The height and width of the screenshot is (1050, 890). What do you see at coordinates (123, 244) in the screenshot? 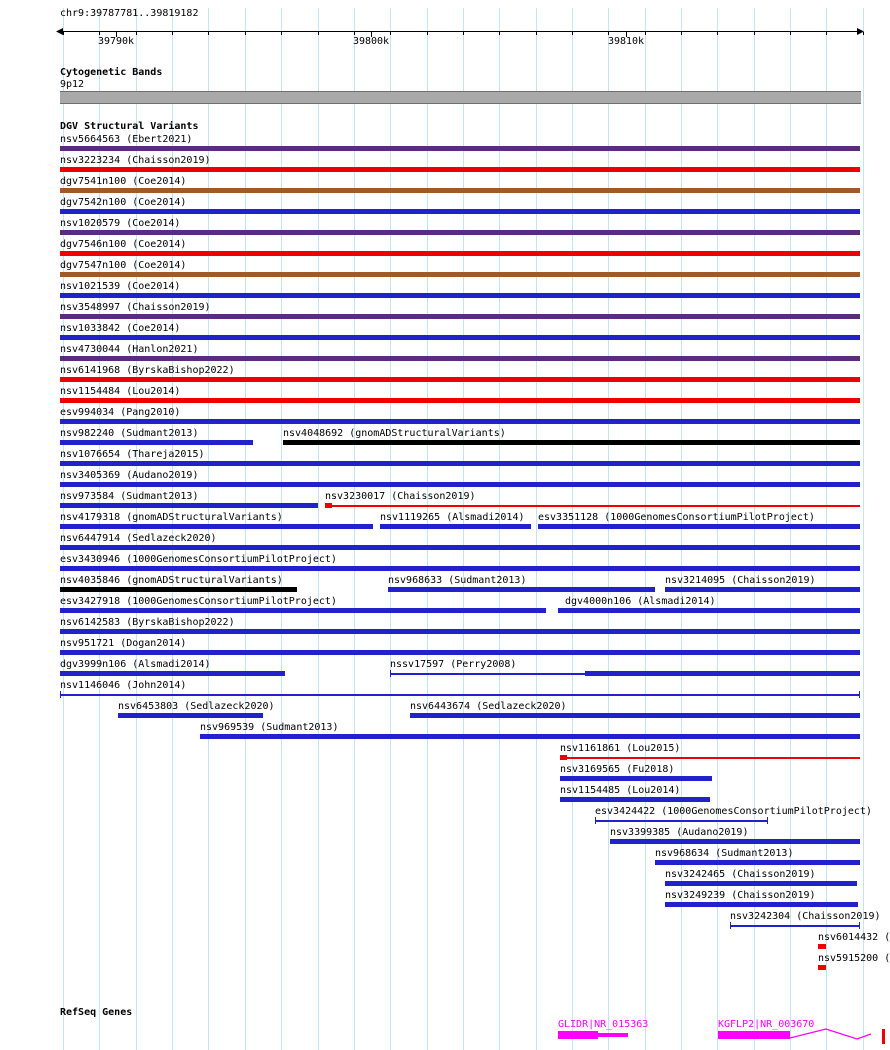
I see `variant-label: dgv7546n100 (Coe2014)` at bounding box center [123, 244].